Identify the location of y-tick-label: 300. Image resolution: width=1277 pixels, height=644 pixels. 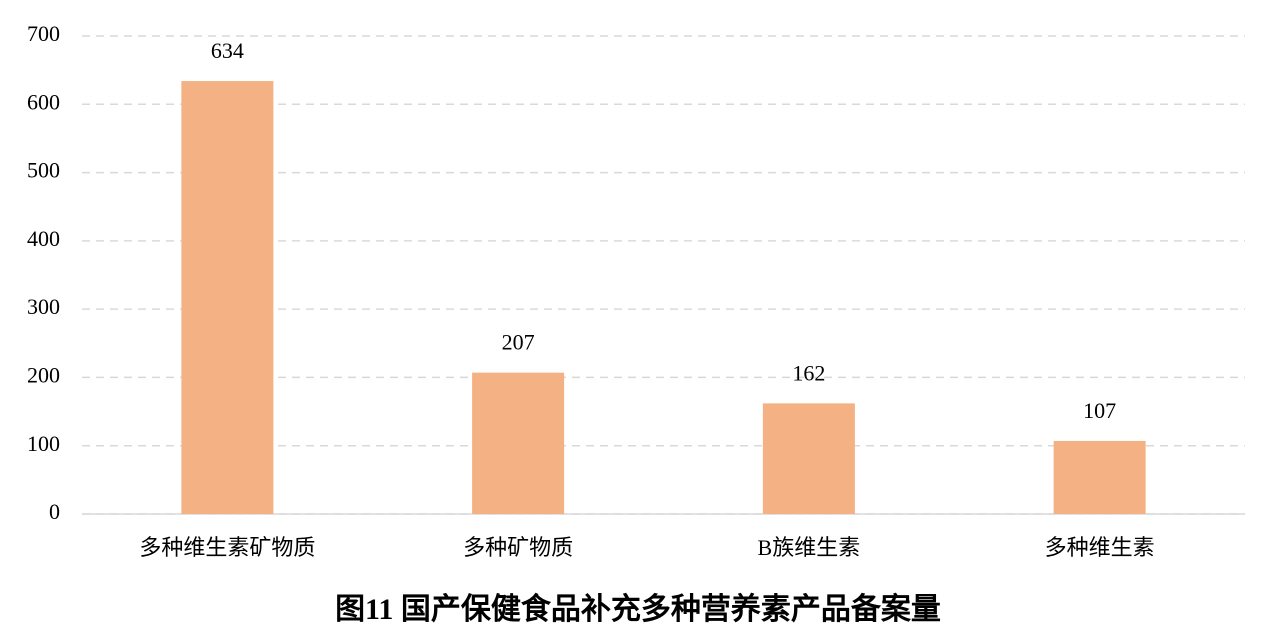
(43, 306).